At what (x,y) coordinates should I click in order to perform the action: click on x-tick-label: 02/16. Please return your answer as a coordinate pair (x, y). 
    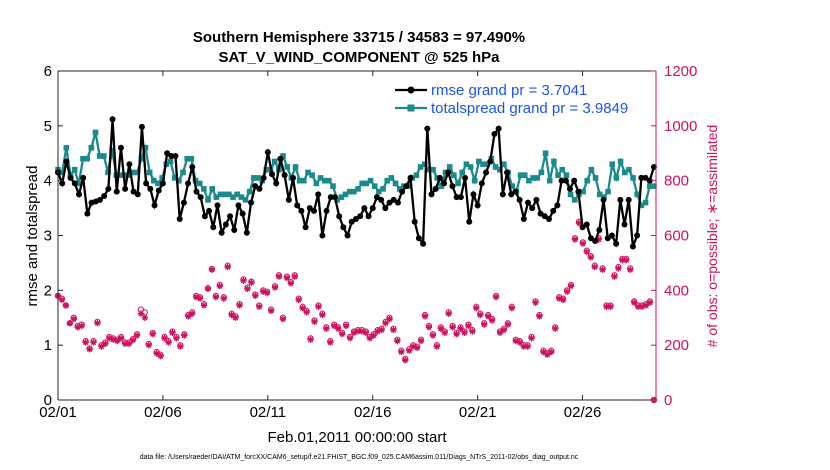
    Looking at the image, I should click on (373, 412).